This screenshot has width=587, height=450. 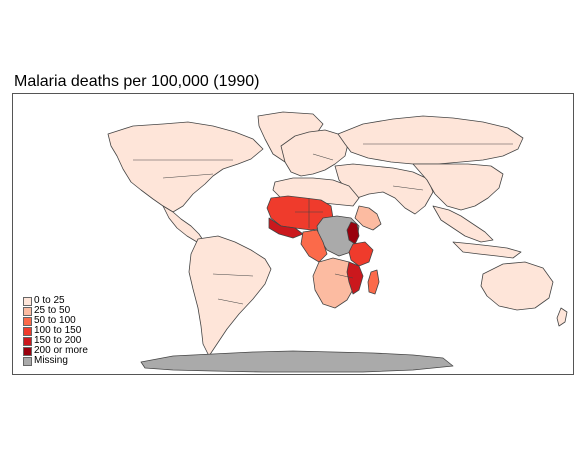 What do you see at coordinates (458, 187) in the screenshot?
I see `region-east-asia` at bounding box center [458, 187].